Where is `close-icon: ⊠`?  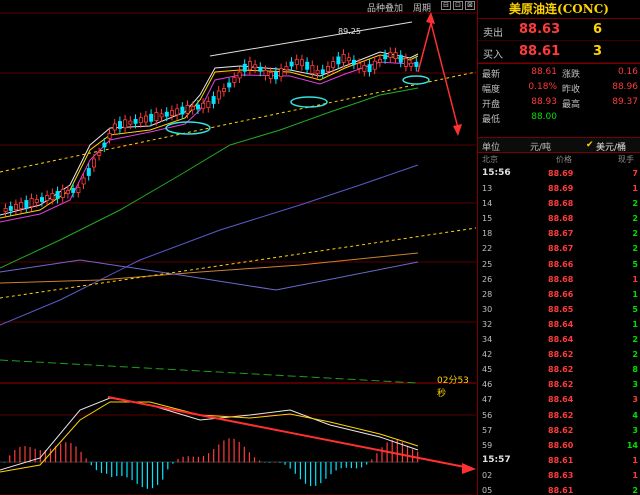 close-icon: ⊠ is located at coordinates (470, 5).